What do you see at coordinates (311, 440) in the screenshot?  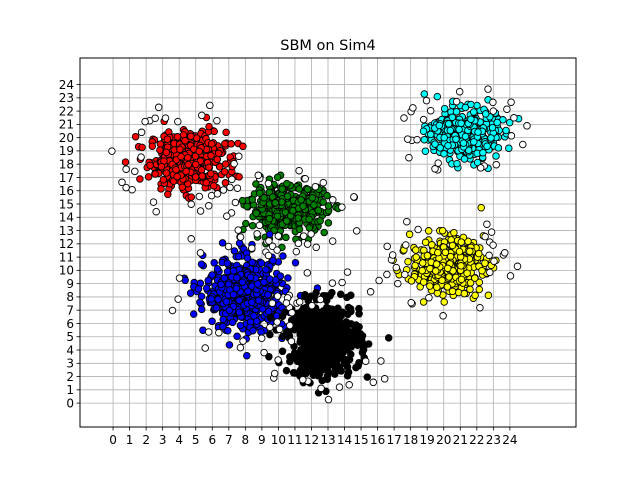 I see `x-tick-label: 12` at bounding box center [311, 440].